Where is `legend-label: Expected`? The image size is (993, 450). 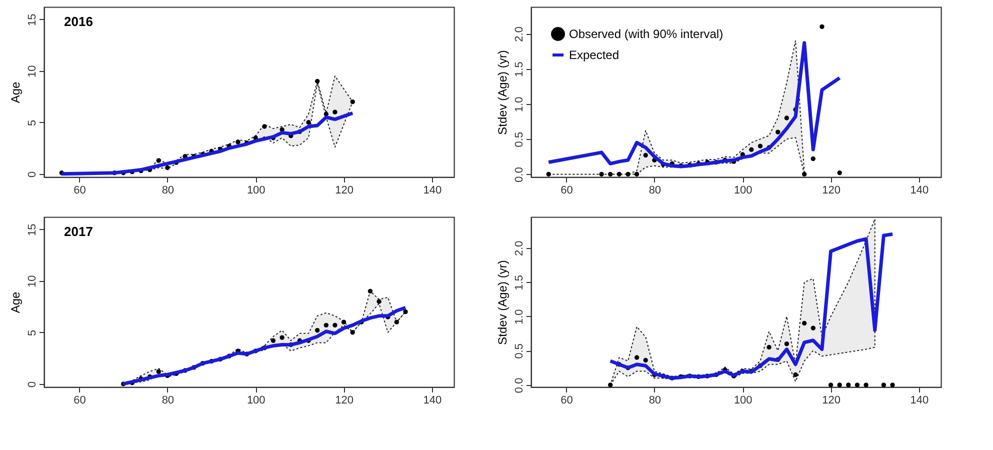 legend-label: Expected is located at coordinates (594, 55).